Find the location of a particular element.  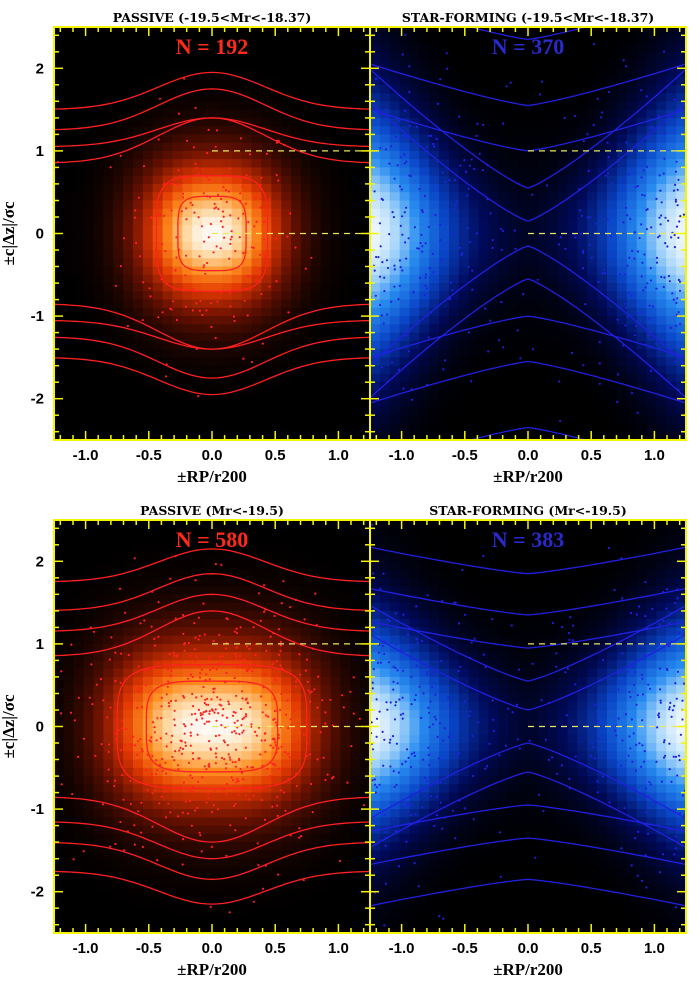

galaxy-count-label: N = 370 is located at coordinates (528, 46).